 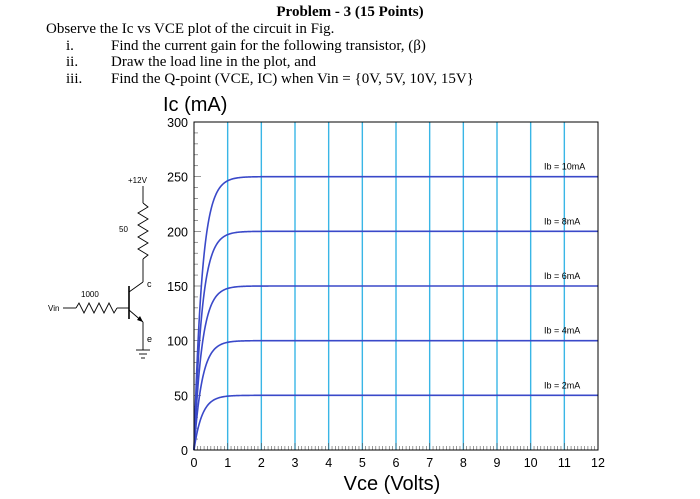 What do you see at coordinates (136, 287) in the screenshot?
I see `transistor-collector` at bounding box center [136, 287].